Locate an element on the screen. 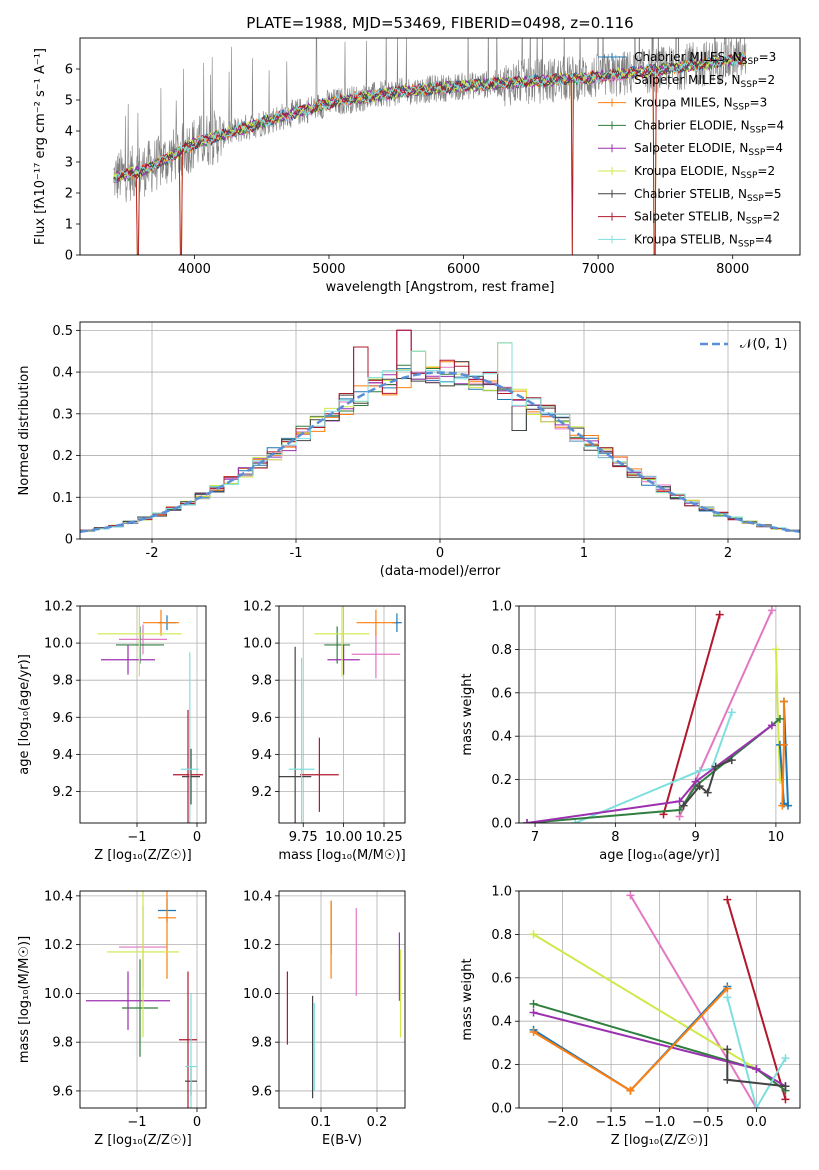  legend-label-s_miles: Salpeter MILES, NSSP=2 is located at coordinates (704, 81).